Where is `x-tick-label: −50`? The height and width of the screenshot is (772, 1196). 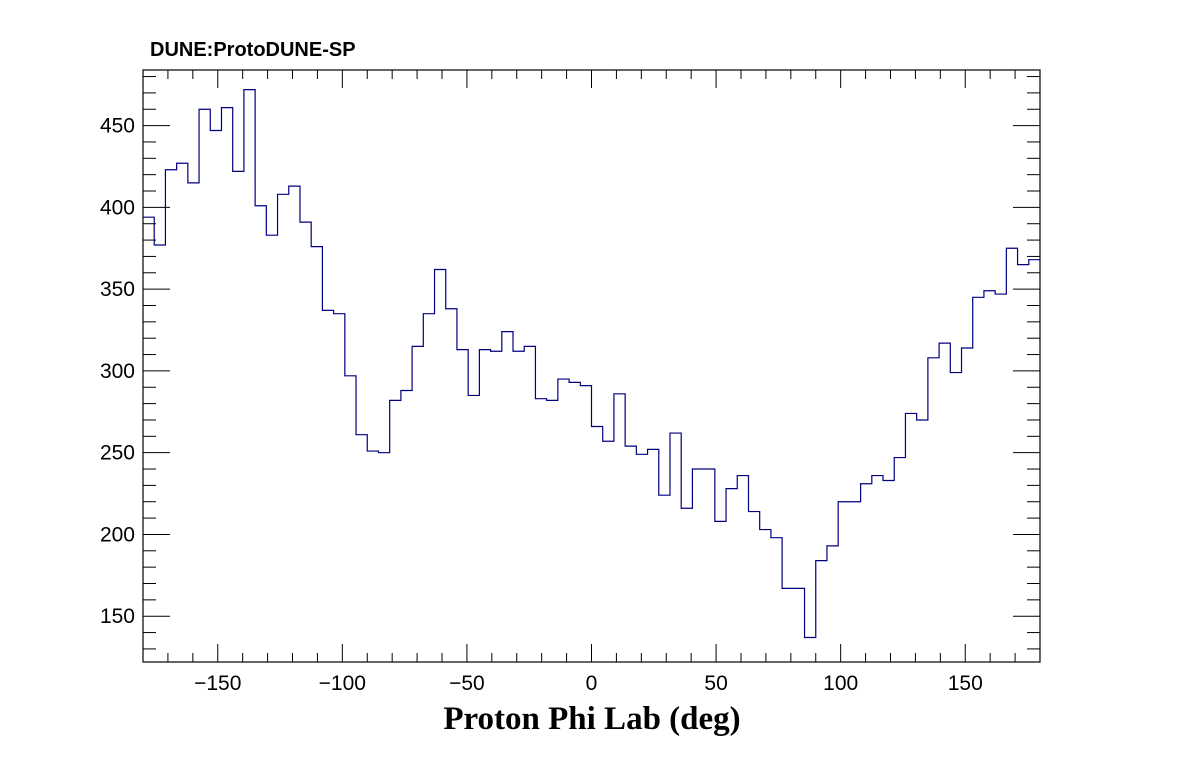
x-tick-label: −50 is located at coordinates (467, 683).